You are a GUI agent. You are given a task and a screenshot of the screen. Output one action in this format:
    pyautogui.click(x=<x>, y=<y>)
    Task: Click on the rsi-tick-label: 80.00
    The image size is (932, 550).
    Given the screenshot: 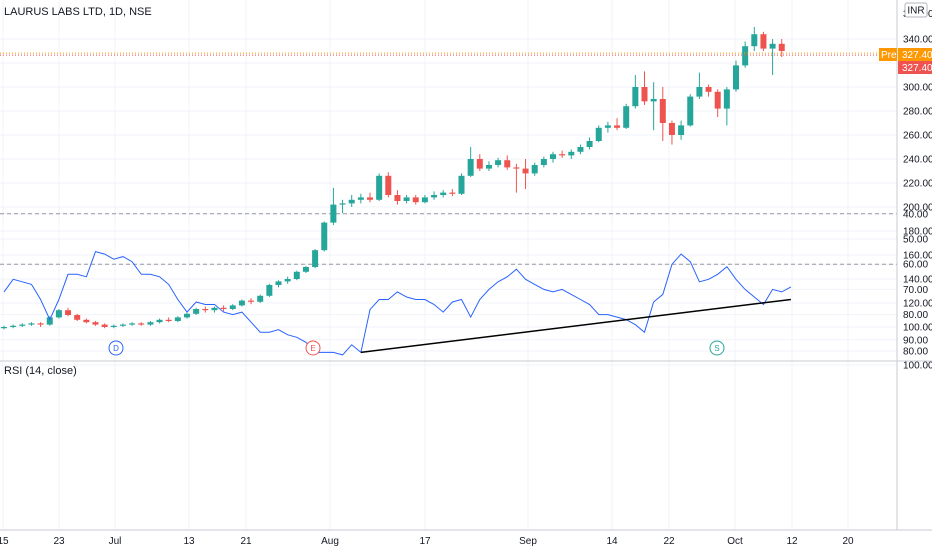 What is the action you would take?
    pyautogui.click(x=915, y=315)
    